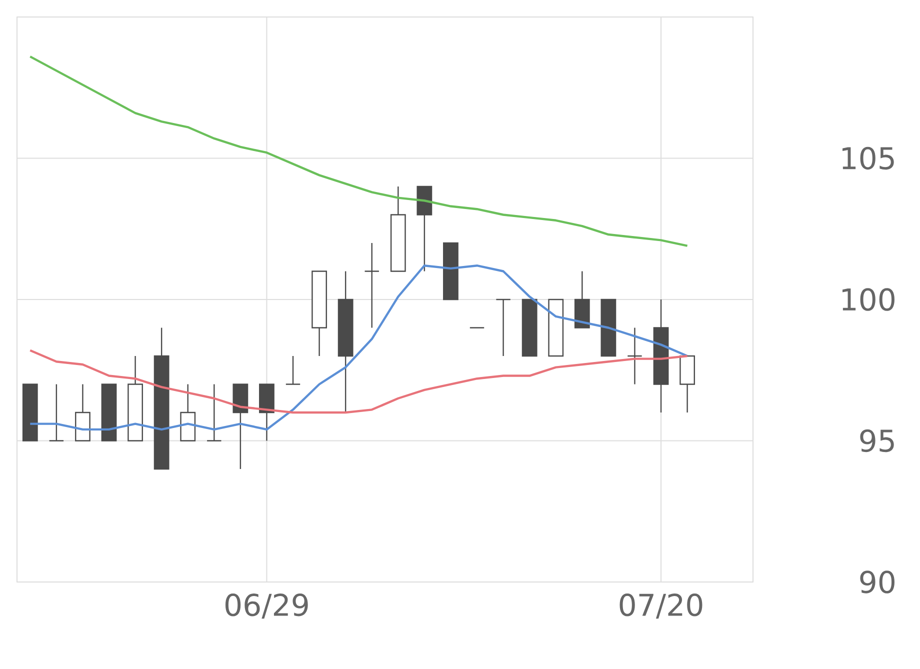 This screenshot has height=669, width=920. I want to click on x-tick-label: 06/29, so click(266, 606).